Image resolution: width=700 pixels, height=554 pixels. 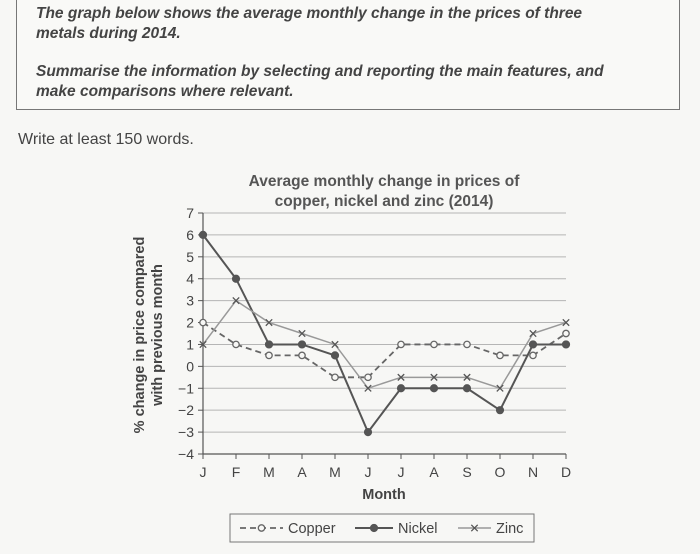 I want to click on word-count-instruction: Write at least 150 words., so click(x=106, y=139).